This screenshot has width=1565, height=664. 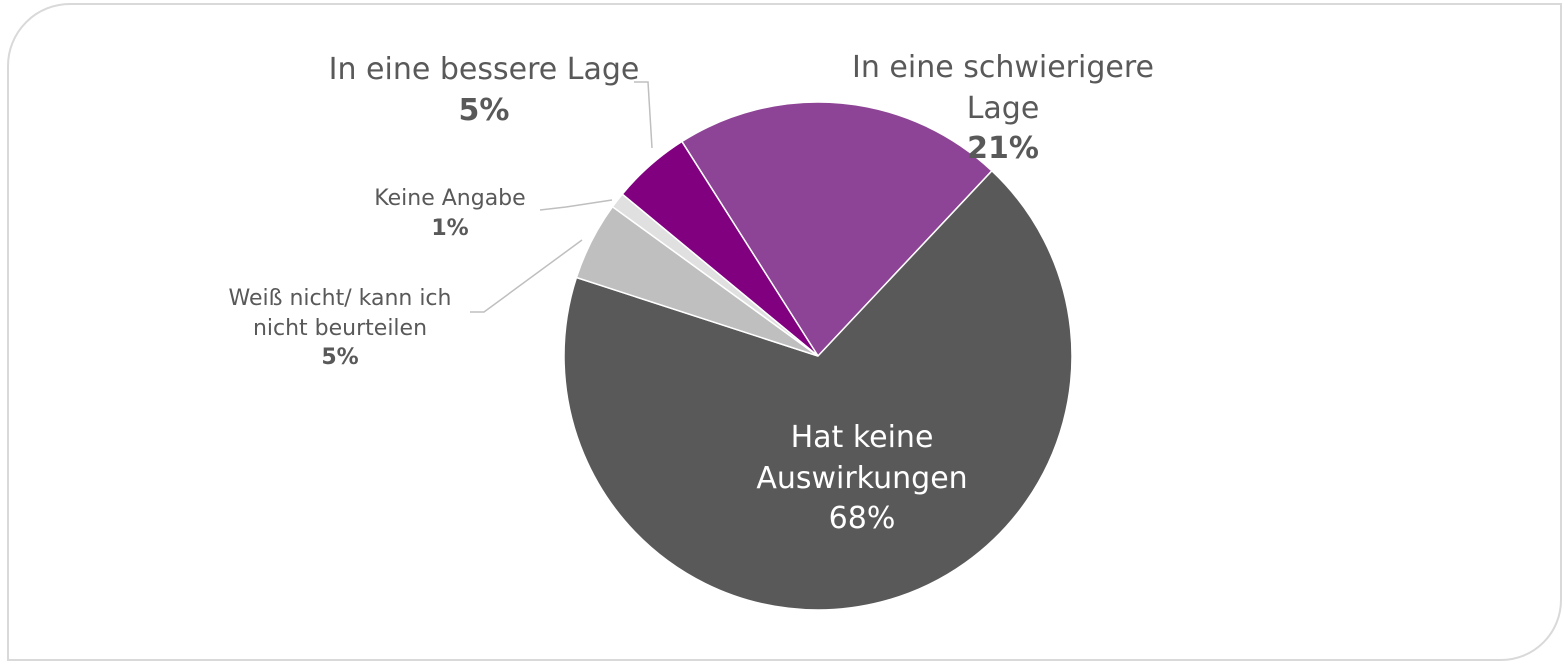 I want to click on slice-label: Keine Angabe 1%, so click(x=450, y=213).